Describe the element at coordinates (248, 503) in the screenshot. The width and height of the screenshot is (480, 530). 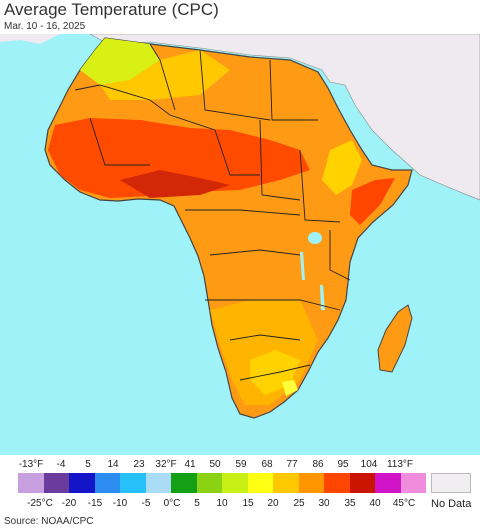
I see `legend-c-label: 15` at that location.